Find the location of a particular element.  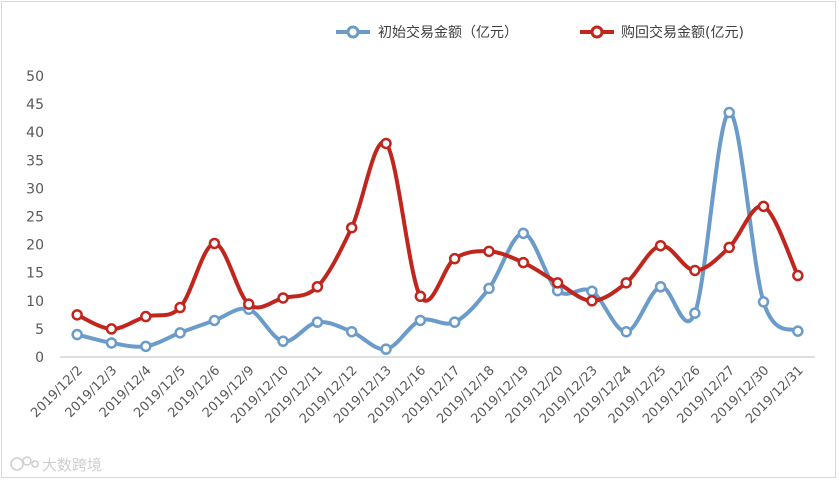

legend-item-series-1: 初始交易金额（亿元） is located at coordinates (427, 32).